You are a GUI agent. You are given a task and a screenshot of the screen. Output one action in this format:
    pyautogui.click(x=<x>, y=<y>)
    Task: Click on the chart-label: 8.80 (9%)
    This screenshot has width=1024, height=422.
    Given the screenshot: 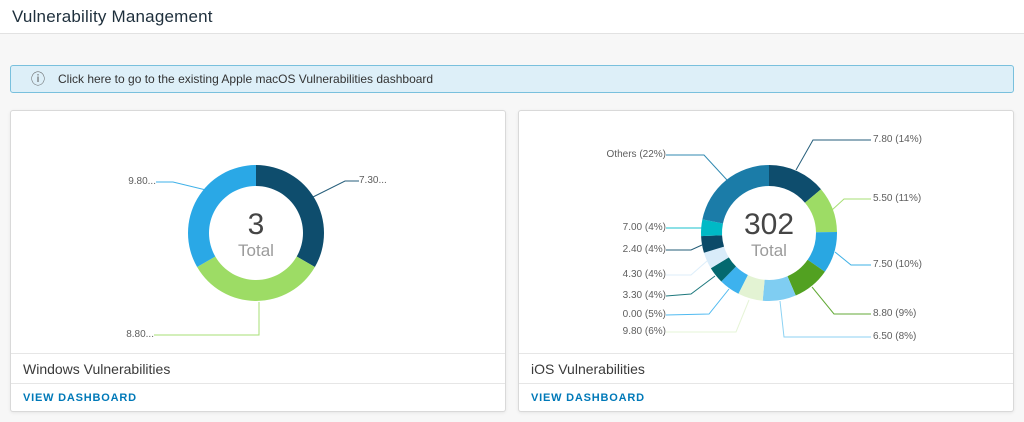 What is the action you would take?
    pyautogui.click(x=895, y=313)
    